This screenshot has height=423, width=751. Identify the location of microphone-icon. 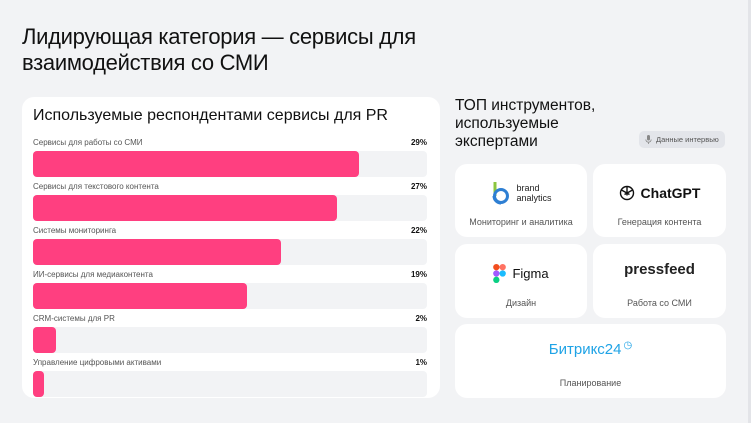
(648, 139).